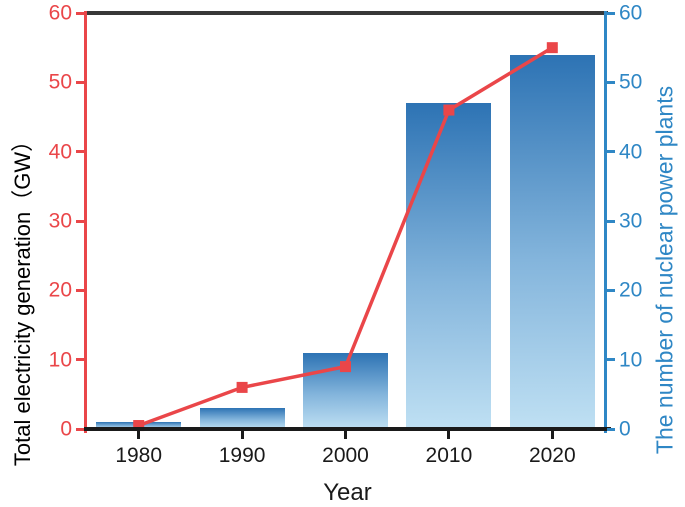 The image size is (685, 507). What do you see at coordinates (242, 387) in the screenshot?
I see `marker-1990` at bounding box center [242, 387].